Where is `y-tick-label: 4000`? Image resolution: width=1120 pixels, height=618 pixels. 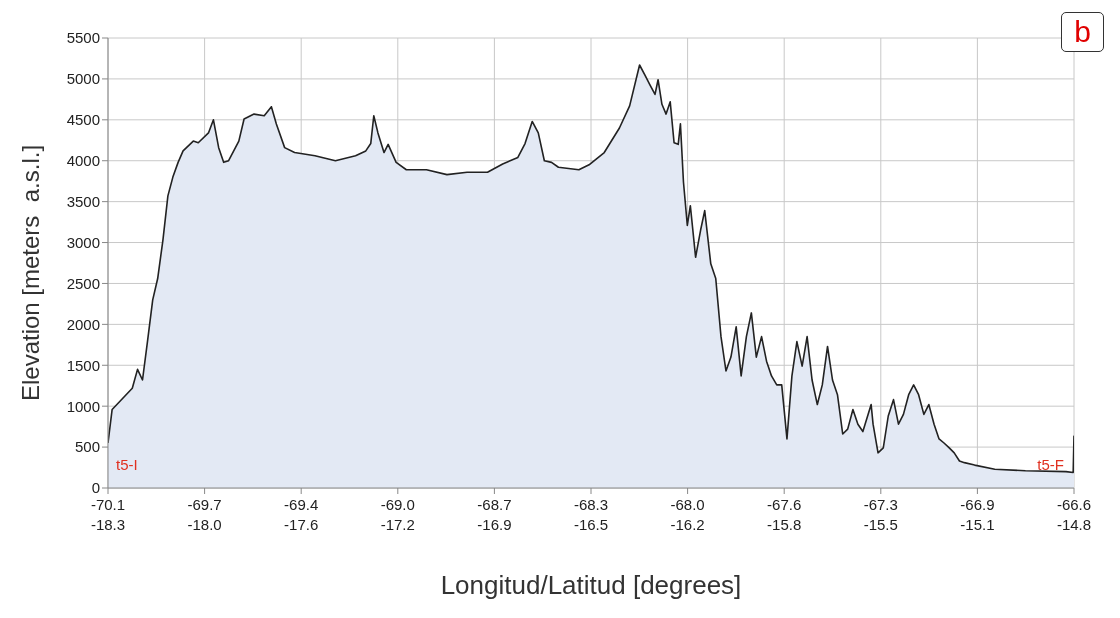
y-tick-label: 4000 is located at coordinates (83, 161).